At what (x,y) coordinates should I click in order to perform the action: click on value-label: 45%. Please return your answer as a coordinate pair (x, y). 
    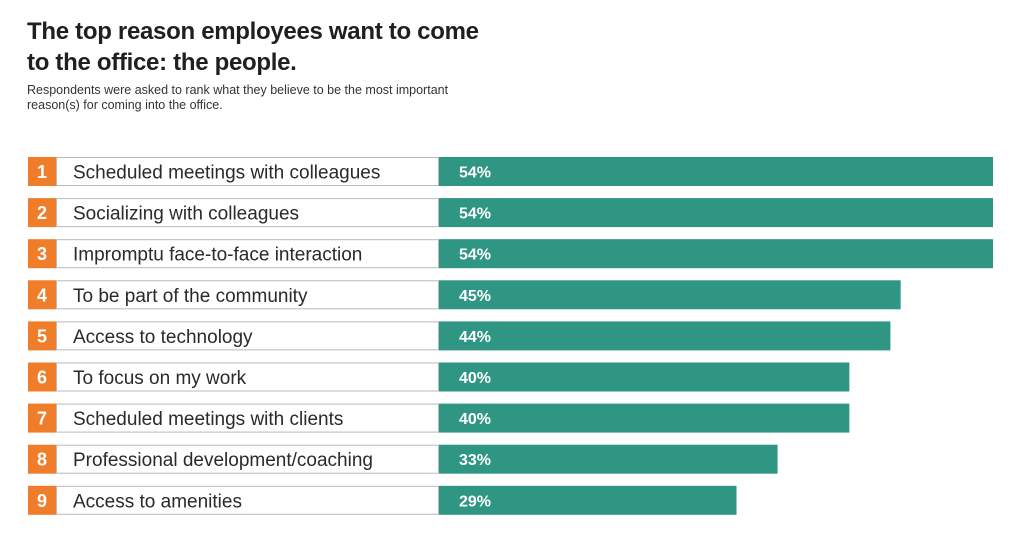
    Looking at the image, I should click on (475, 296).